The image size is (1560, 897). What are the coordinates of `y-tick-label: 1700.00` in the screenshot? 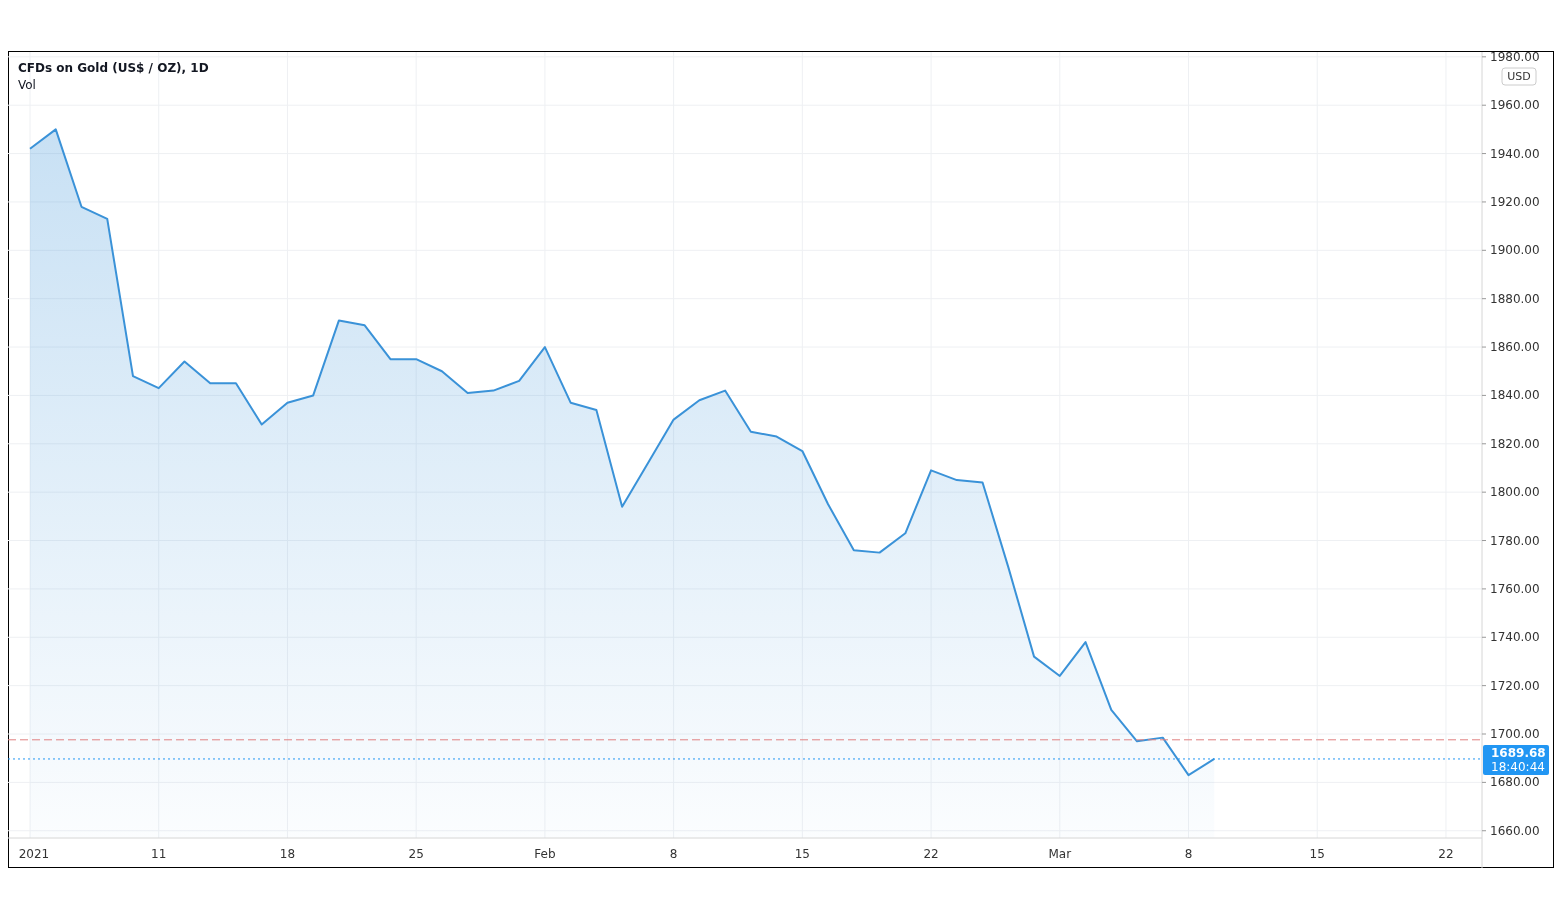 It's located at (1515, 734).